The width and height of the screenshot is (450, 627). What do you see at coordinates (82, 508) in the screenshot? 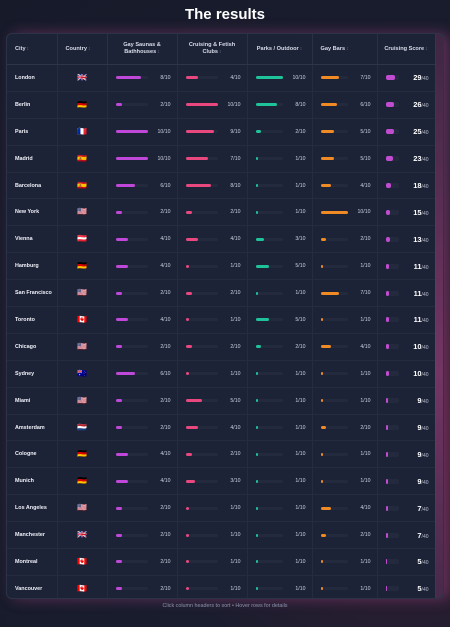
I see `country-cell: 🇺🇸` at bounding box center [82, 508].